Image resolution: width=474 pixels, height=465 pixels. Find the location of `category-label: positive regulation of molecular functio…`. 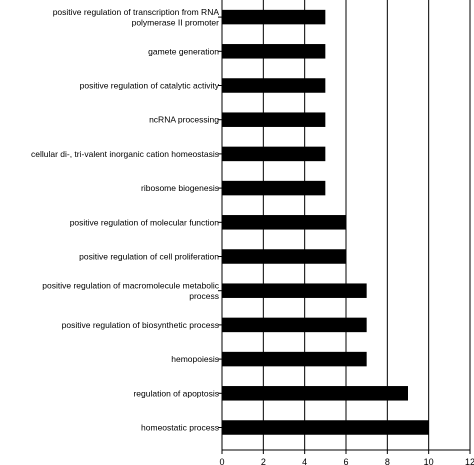

category-label: positive regulation of molecular functio… is located at coordinates (145, 222).